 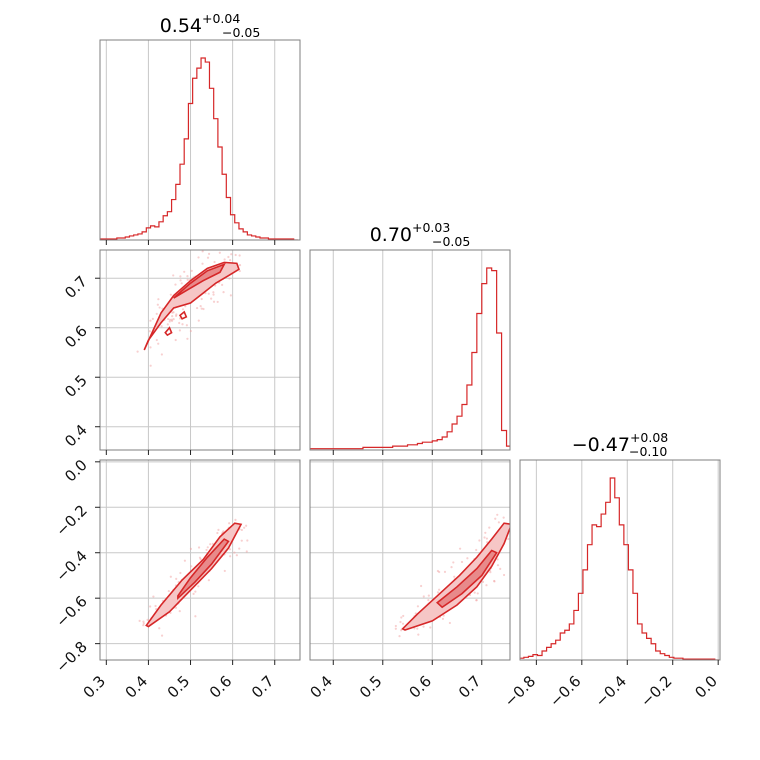 I want to click on x-tick-label: 0.6, so click(x=221, y=687).